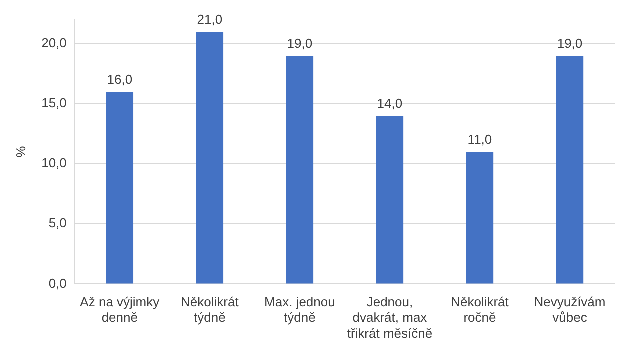 The image size is (630, 350). I want to click on x-tick-label: Max. jednou týdně, so click(300, 310).